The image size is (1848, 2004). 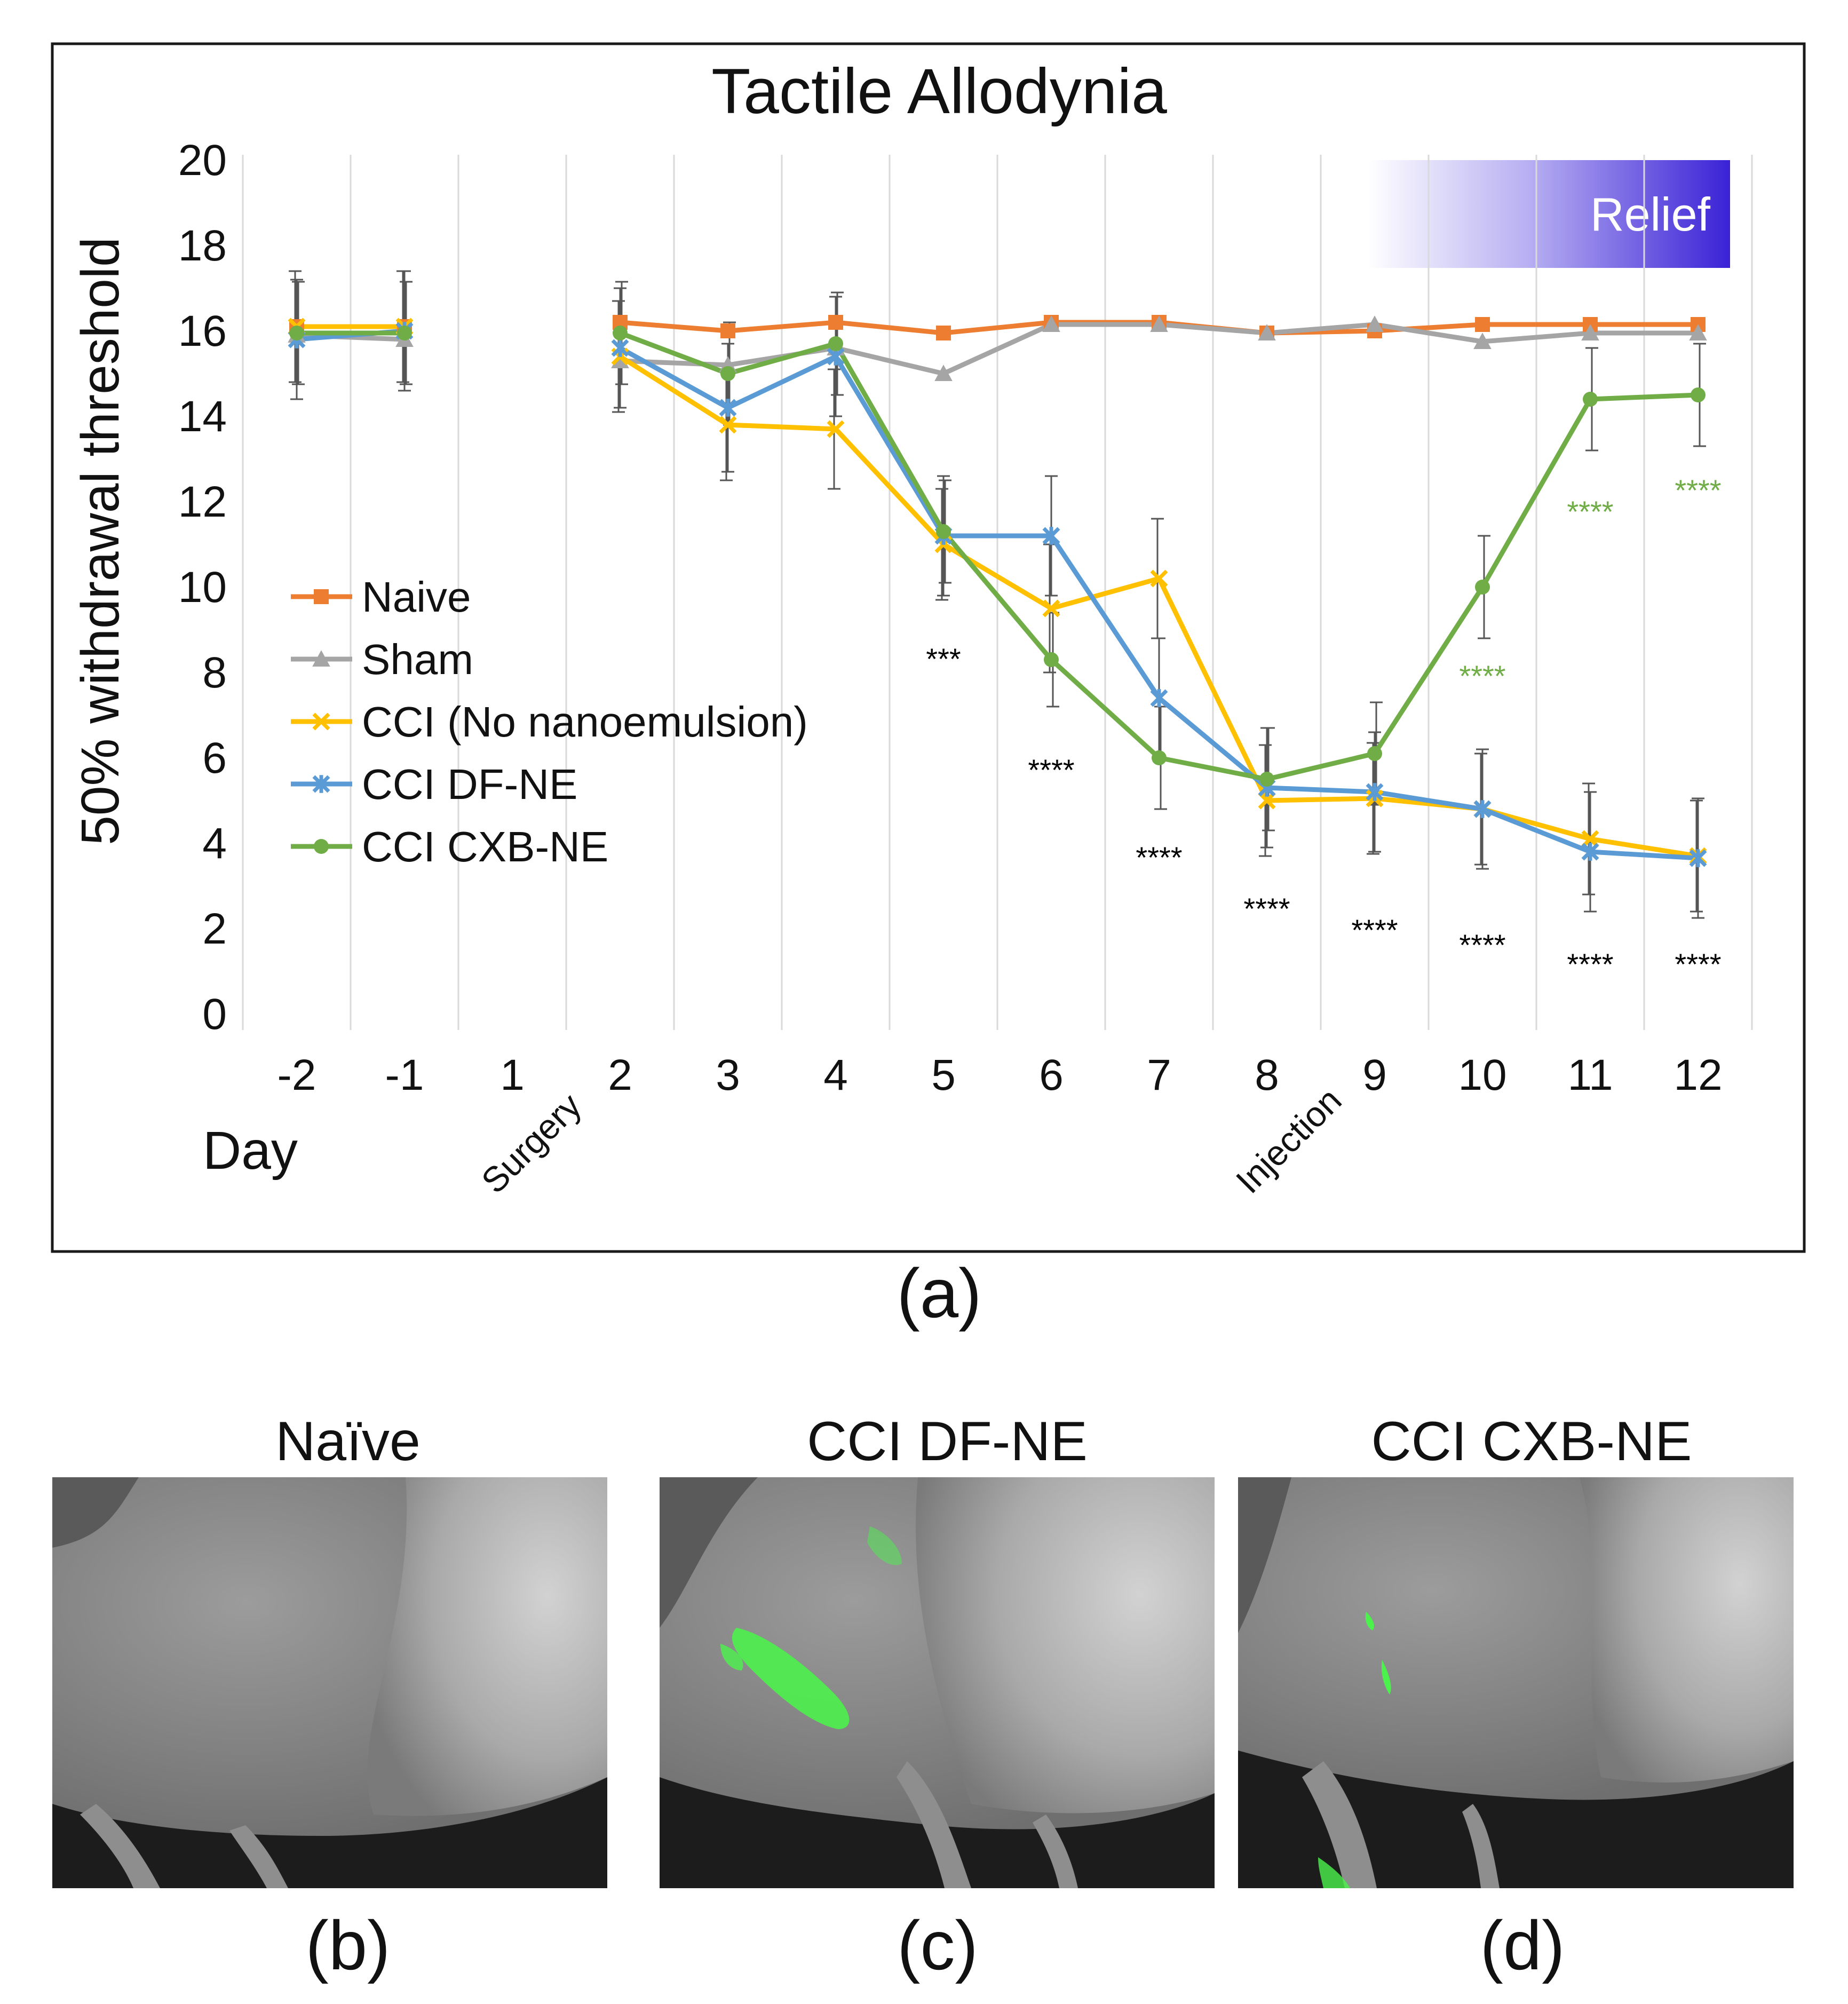 What do you see at coordinates (296, 1075) in the screenshot?
I see `x-tick-label: -2` at bounding box center [296, 1075].